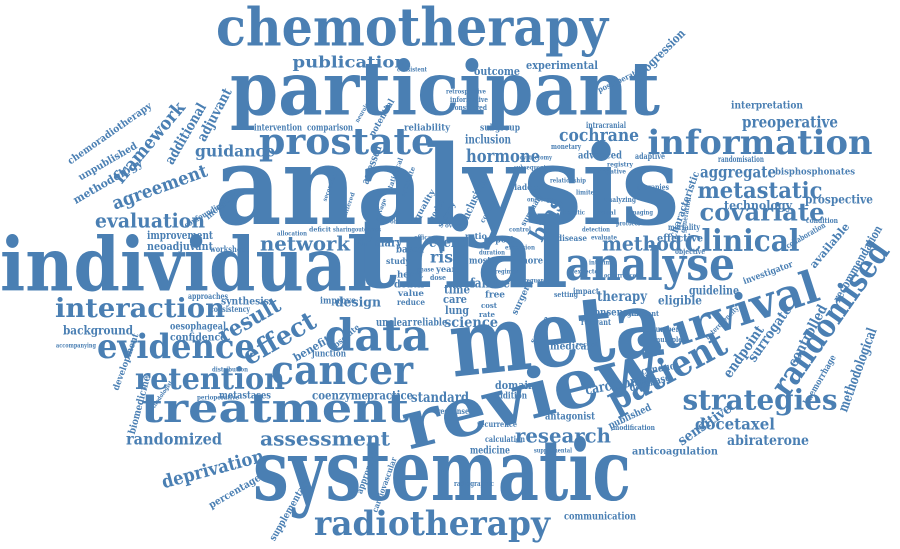 This screenshot has height=549, width=900. Describe the element at coordinates (599, 135) in the screenshot. I see `word-cochrane: cochrane` at that location.